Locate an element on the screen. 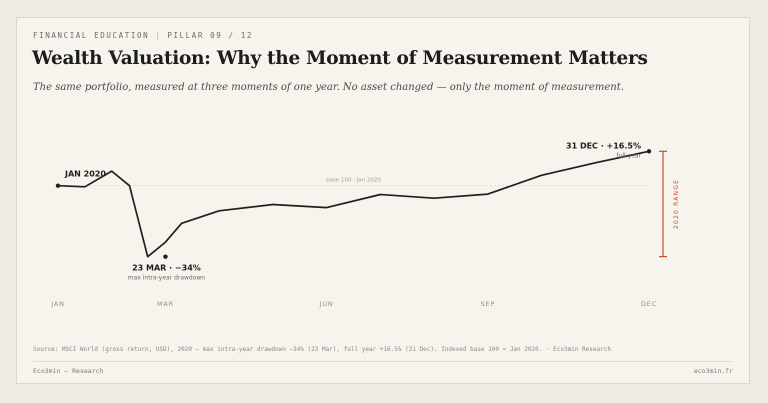 This screenshot has width=768, height=403. footer-link: eco3min.fr is located at coordinates (713, 371).